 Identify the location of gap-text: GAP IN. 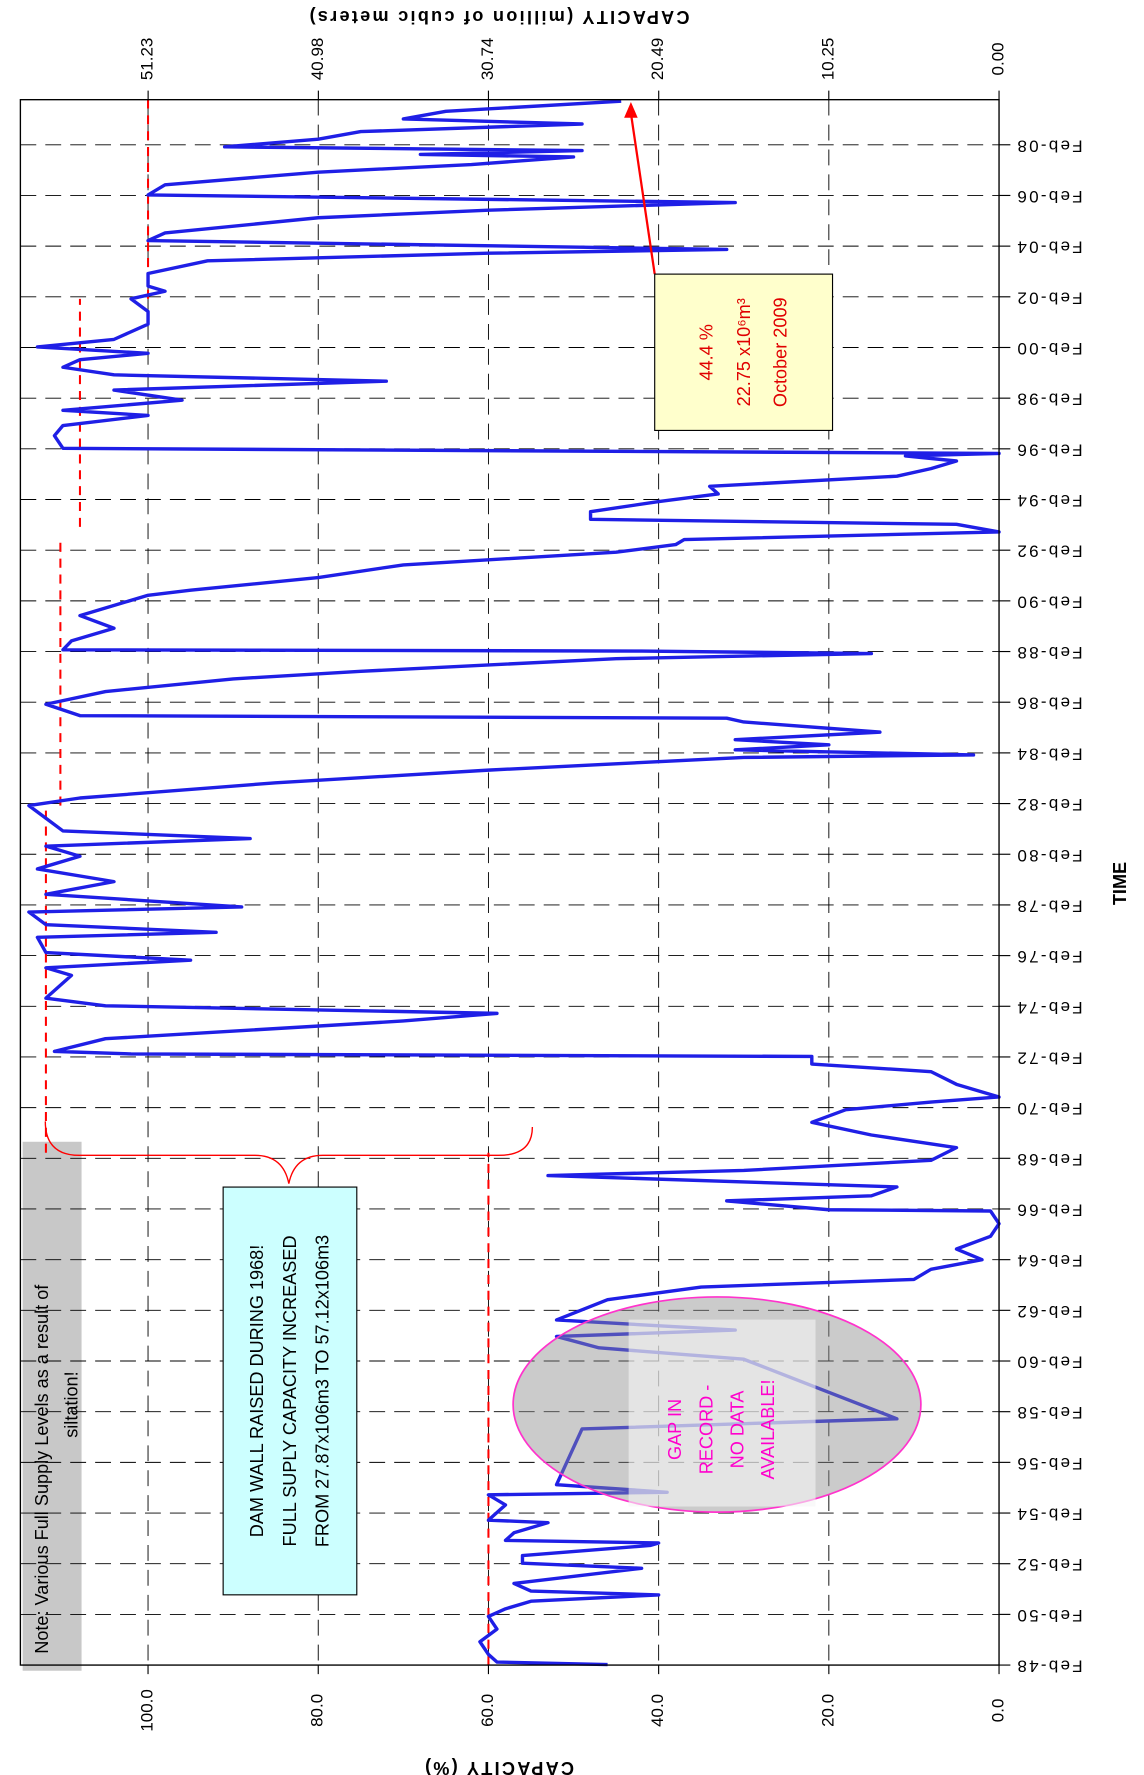
(675, 1429).